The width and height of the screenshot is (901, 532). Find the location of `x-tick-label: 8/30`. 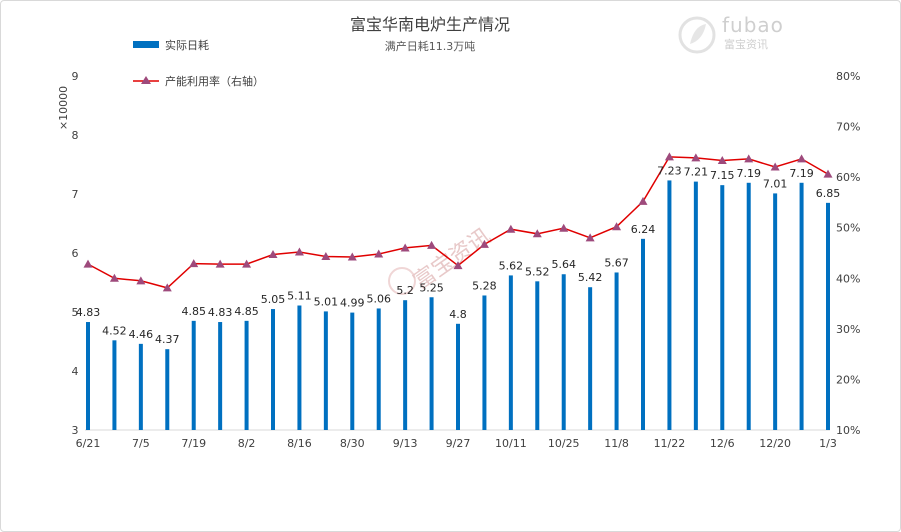

x-tick-label: 8/30 is located at coordinates (352, 443).